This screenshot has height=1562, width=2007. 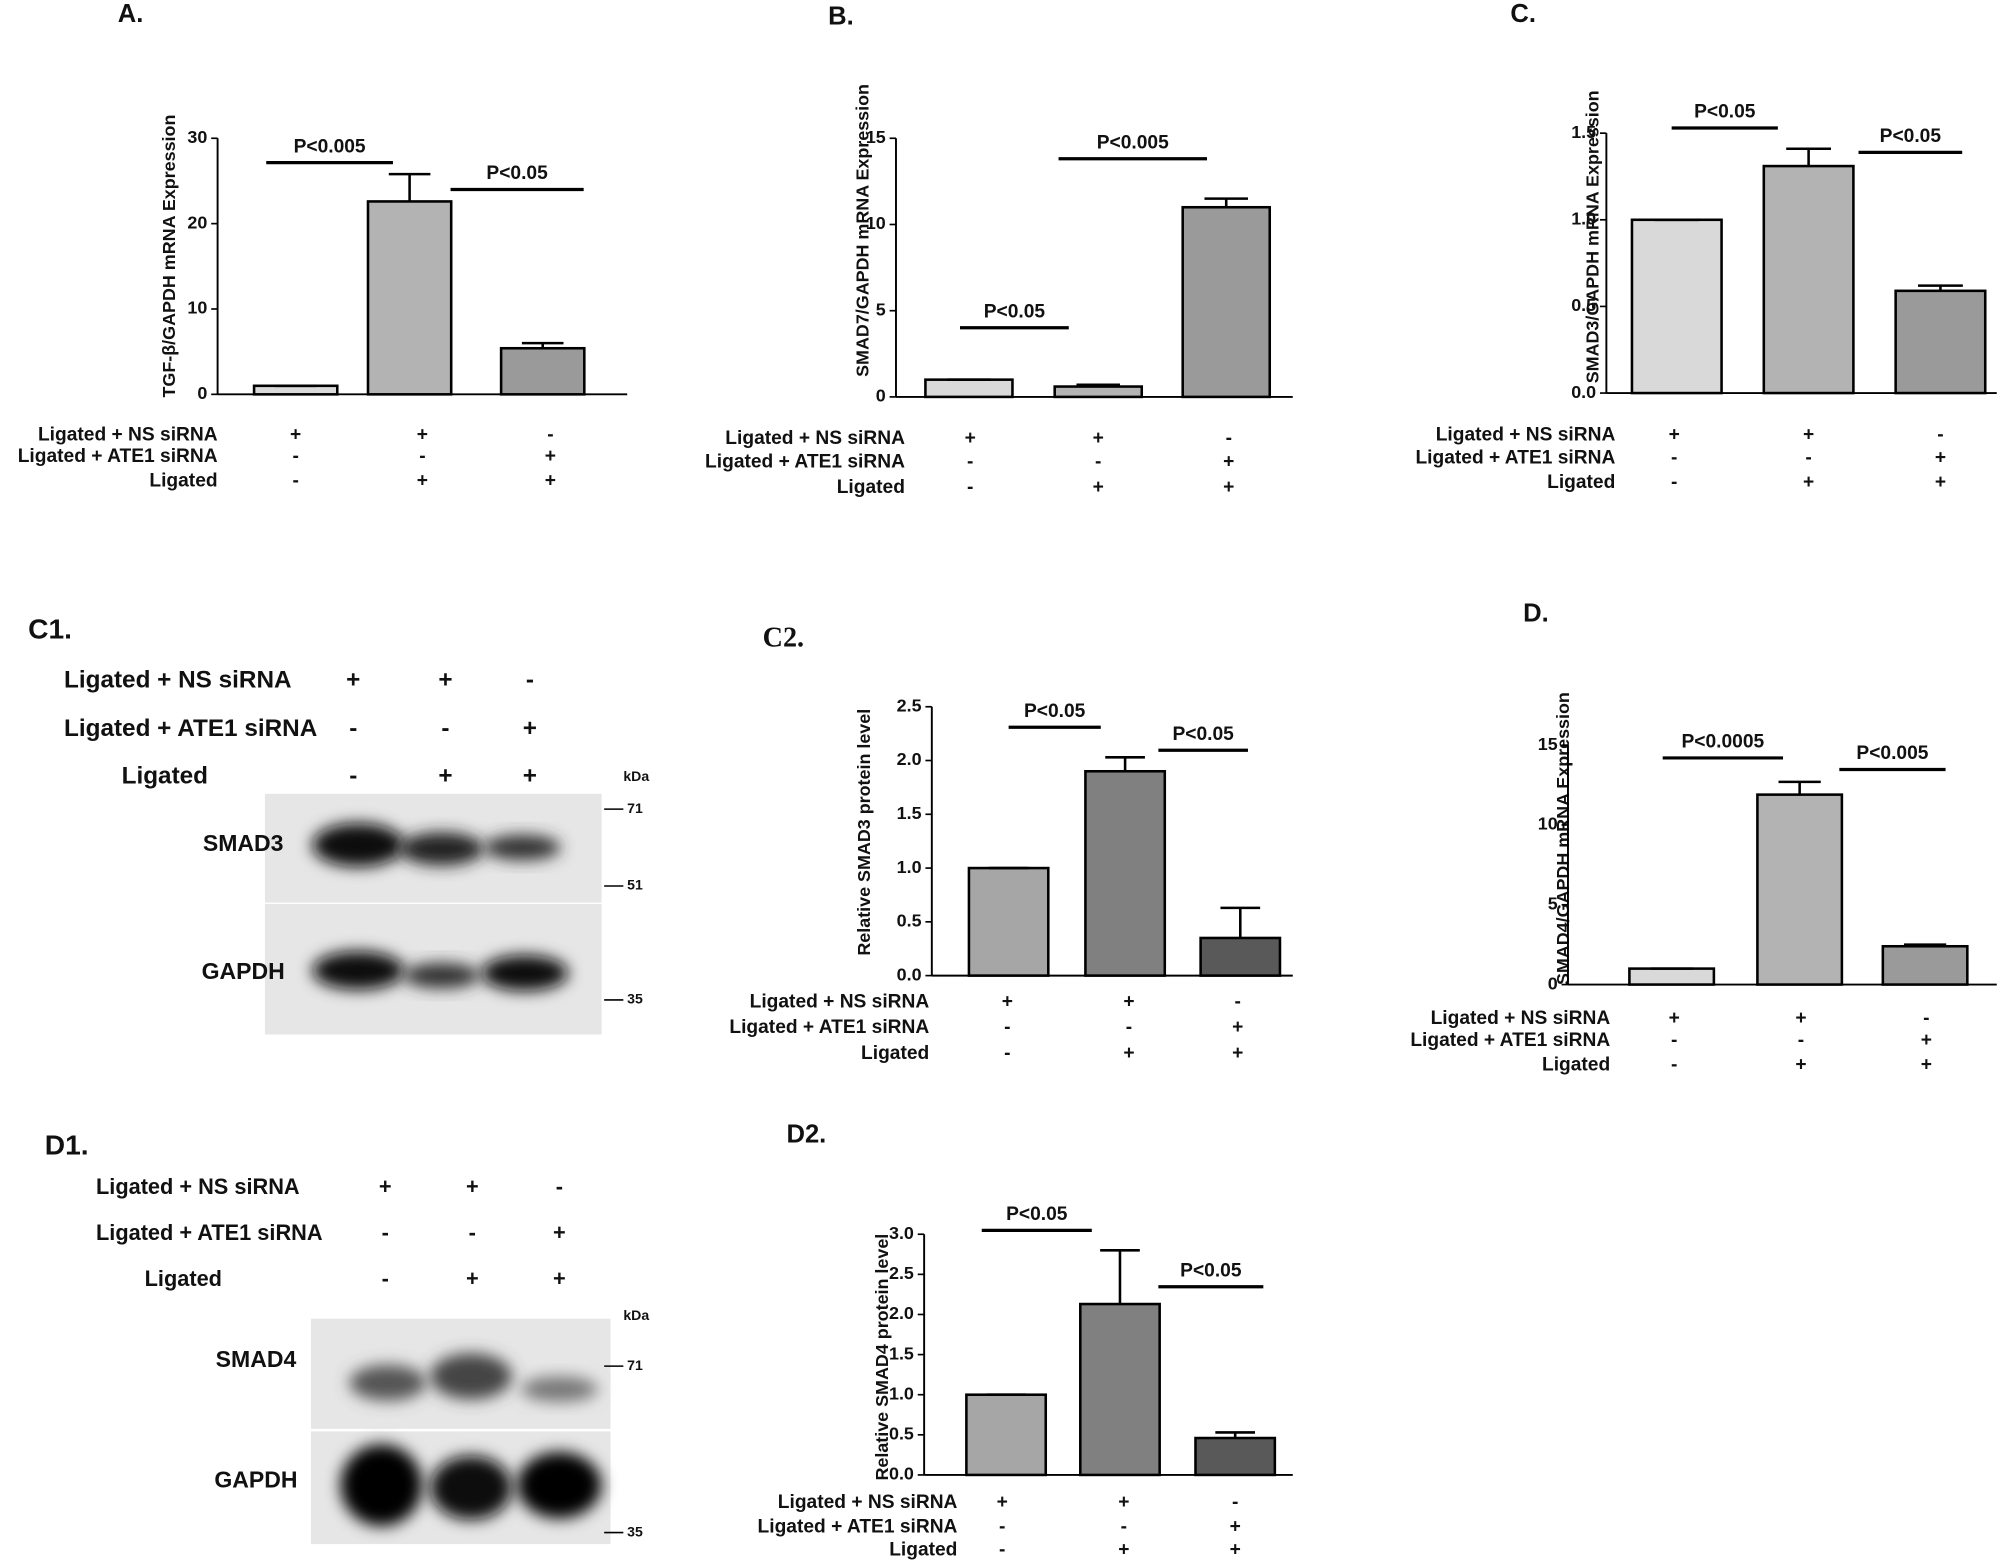 What do you see at coordinates (256, 1359) in the screenshot?
I see `band-label: SMAD4` at bounding box center [256, 1359].